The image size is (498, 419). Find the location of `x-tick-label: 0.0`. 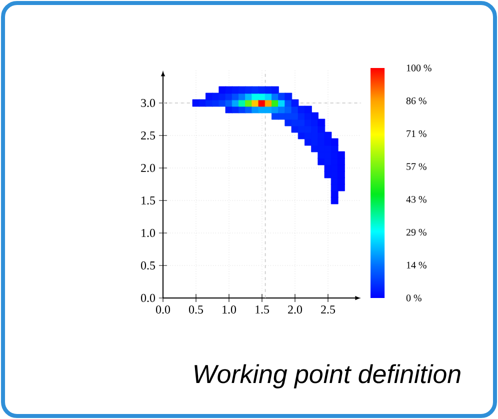

x-tick-label: 0.0 is located at coordinates (163, 310).